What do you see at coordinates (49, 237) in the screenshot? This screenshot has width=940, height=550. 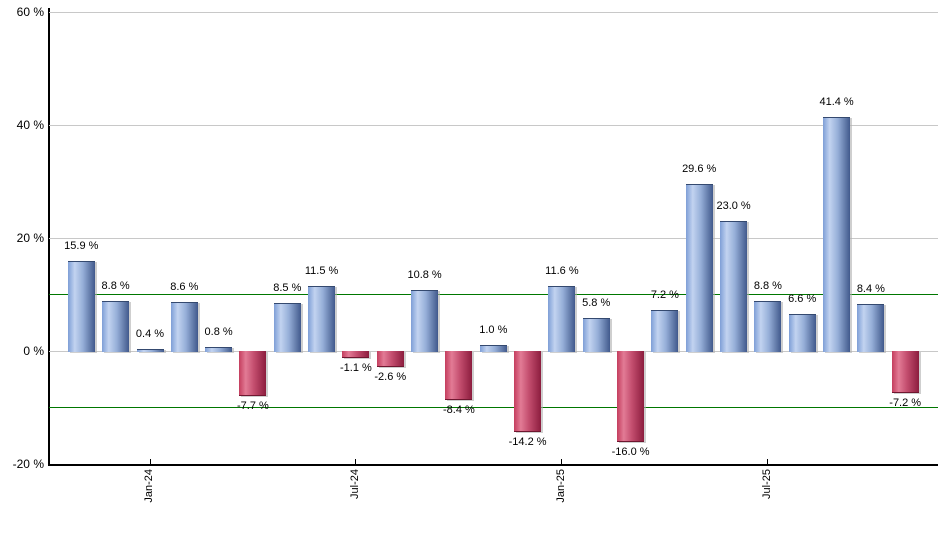 I see `y-axis-line` at bounding box center [49, 237].